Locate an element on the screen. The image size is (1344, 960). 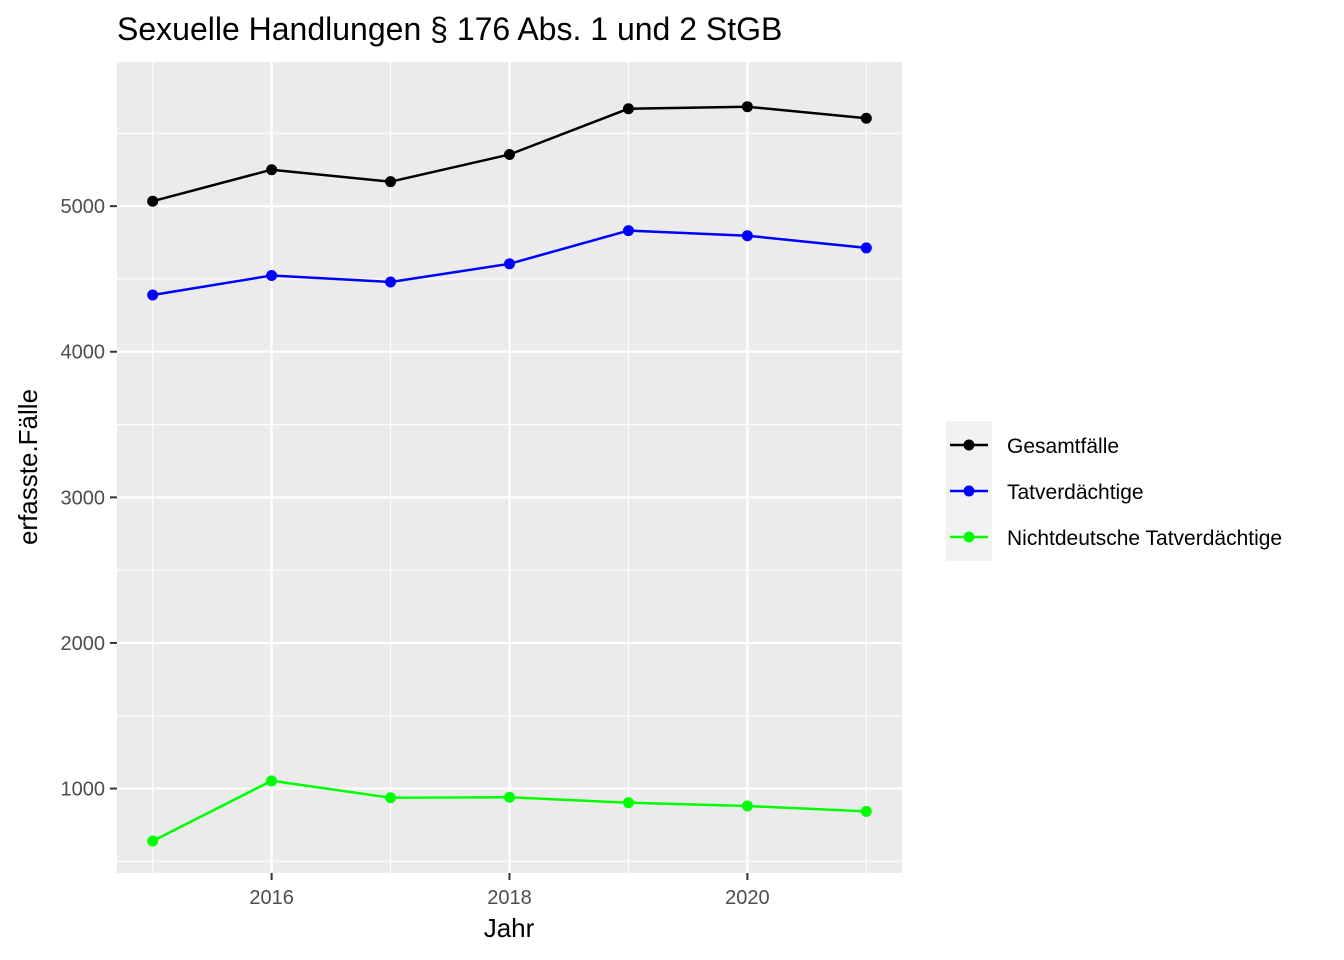
legend-item: Tatverdächtige is located at coordinates (1047, 492).